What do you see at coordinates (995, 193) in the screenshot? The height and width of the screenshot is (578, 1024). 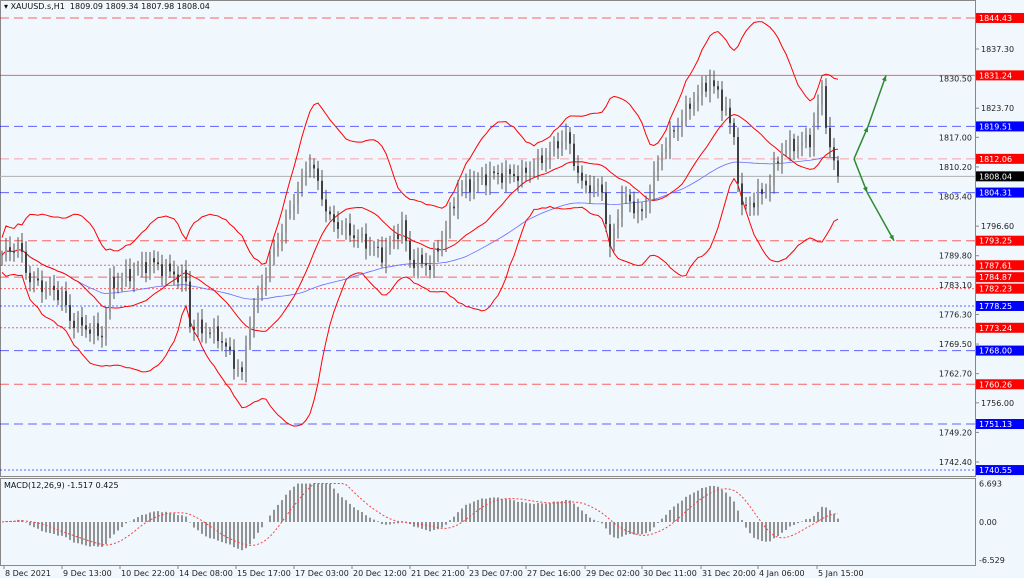 I see `price-level-label: 1804.31` at bounding box center [995, 193].